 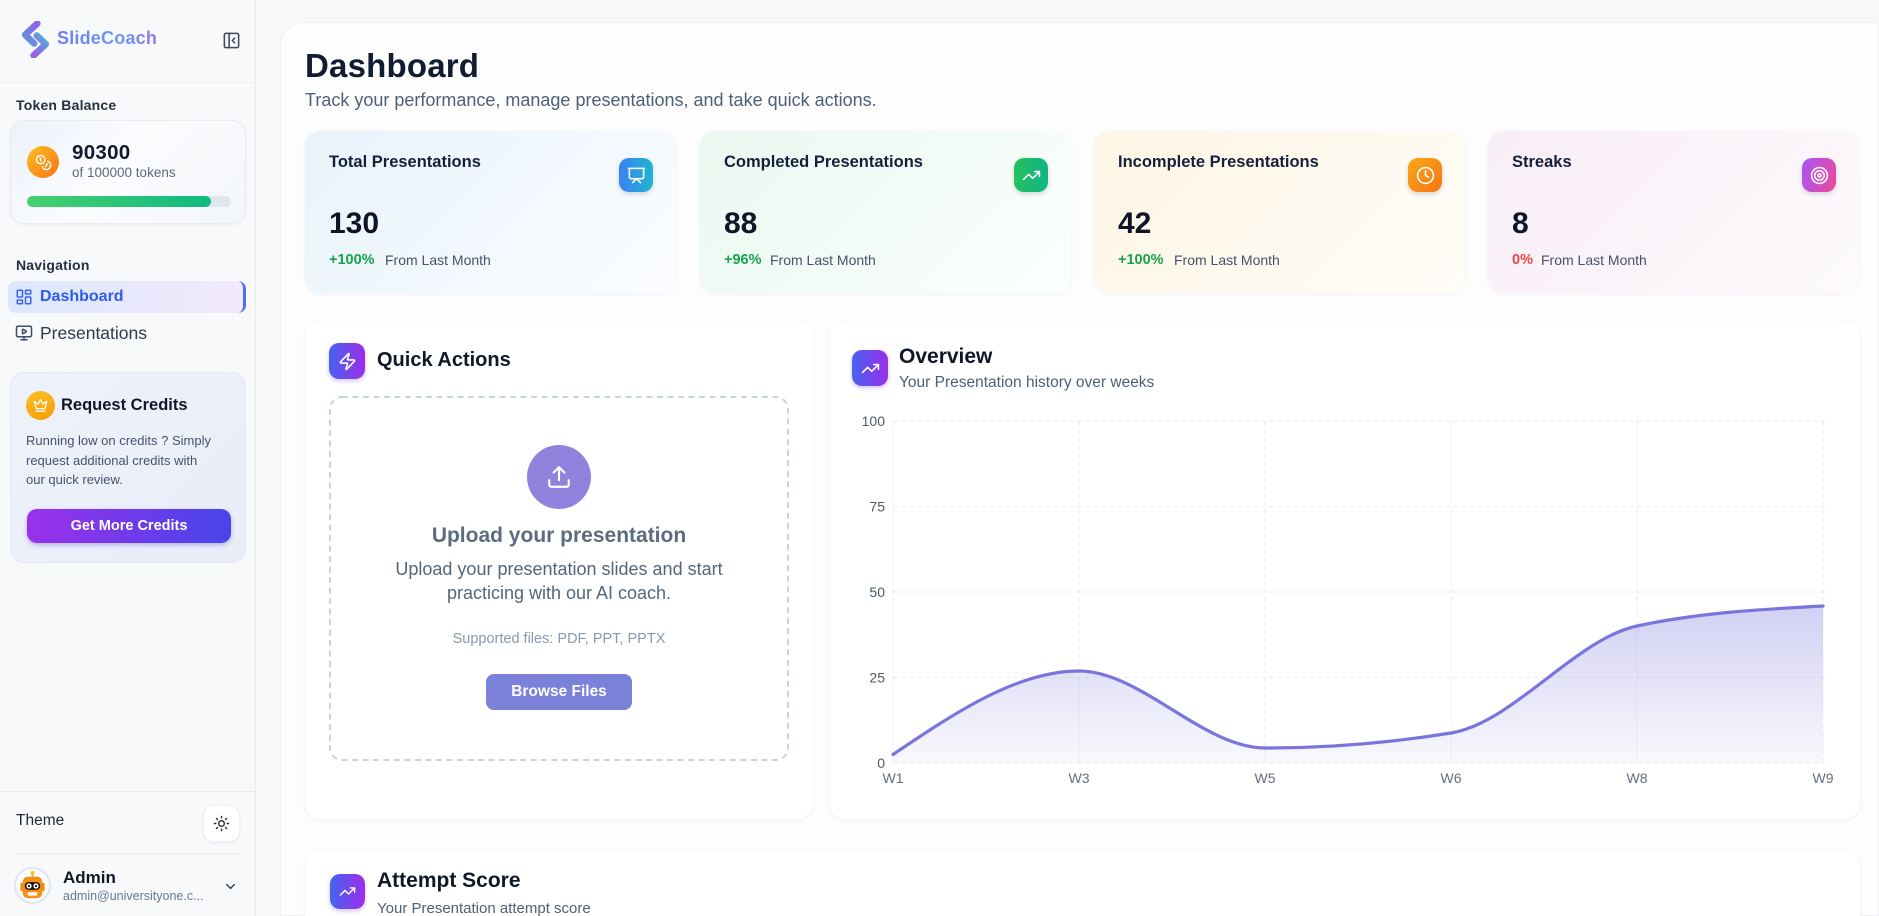 What do you see at coordinates (877, 507) in the screenshot?
I see `svg-text: 75` at bounding box center [877, 507].